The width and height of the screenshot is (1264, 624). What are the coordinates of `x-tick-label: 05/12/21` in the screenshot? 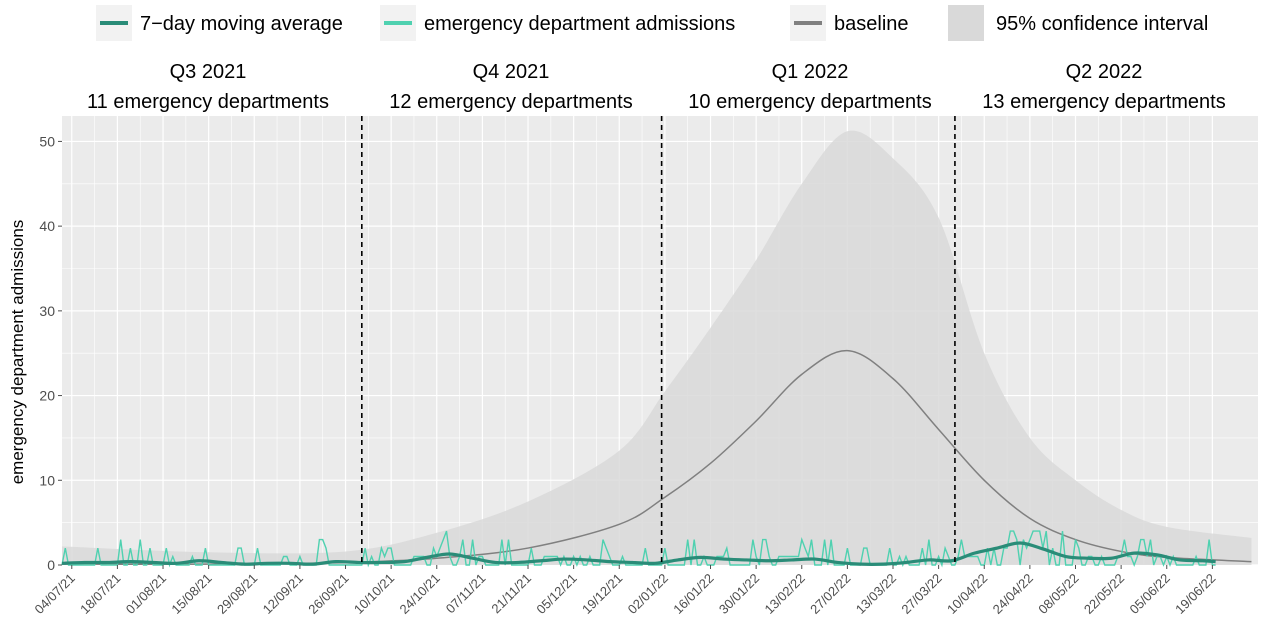 It's located at (556, 594).